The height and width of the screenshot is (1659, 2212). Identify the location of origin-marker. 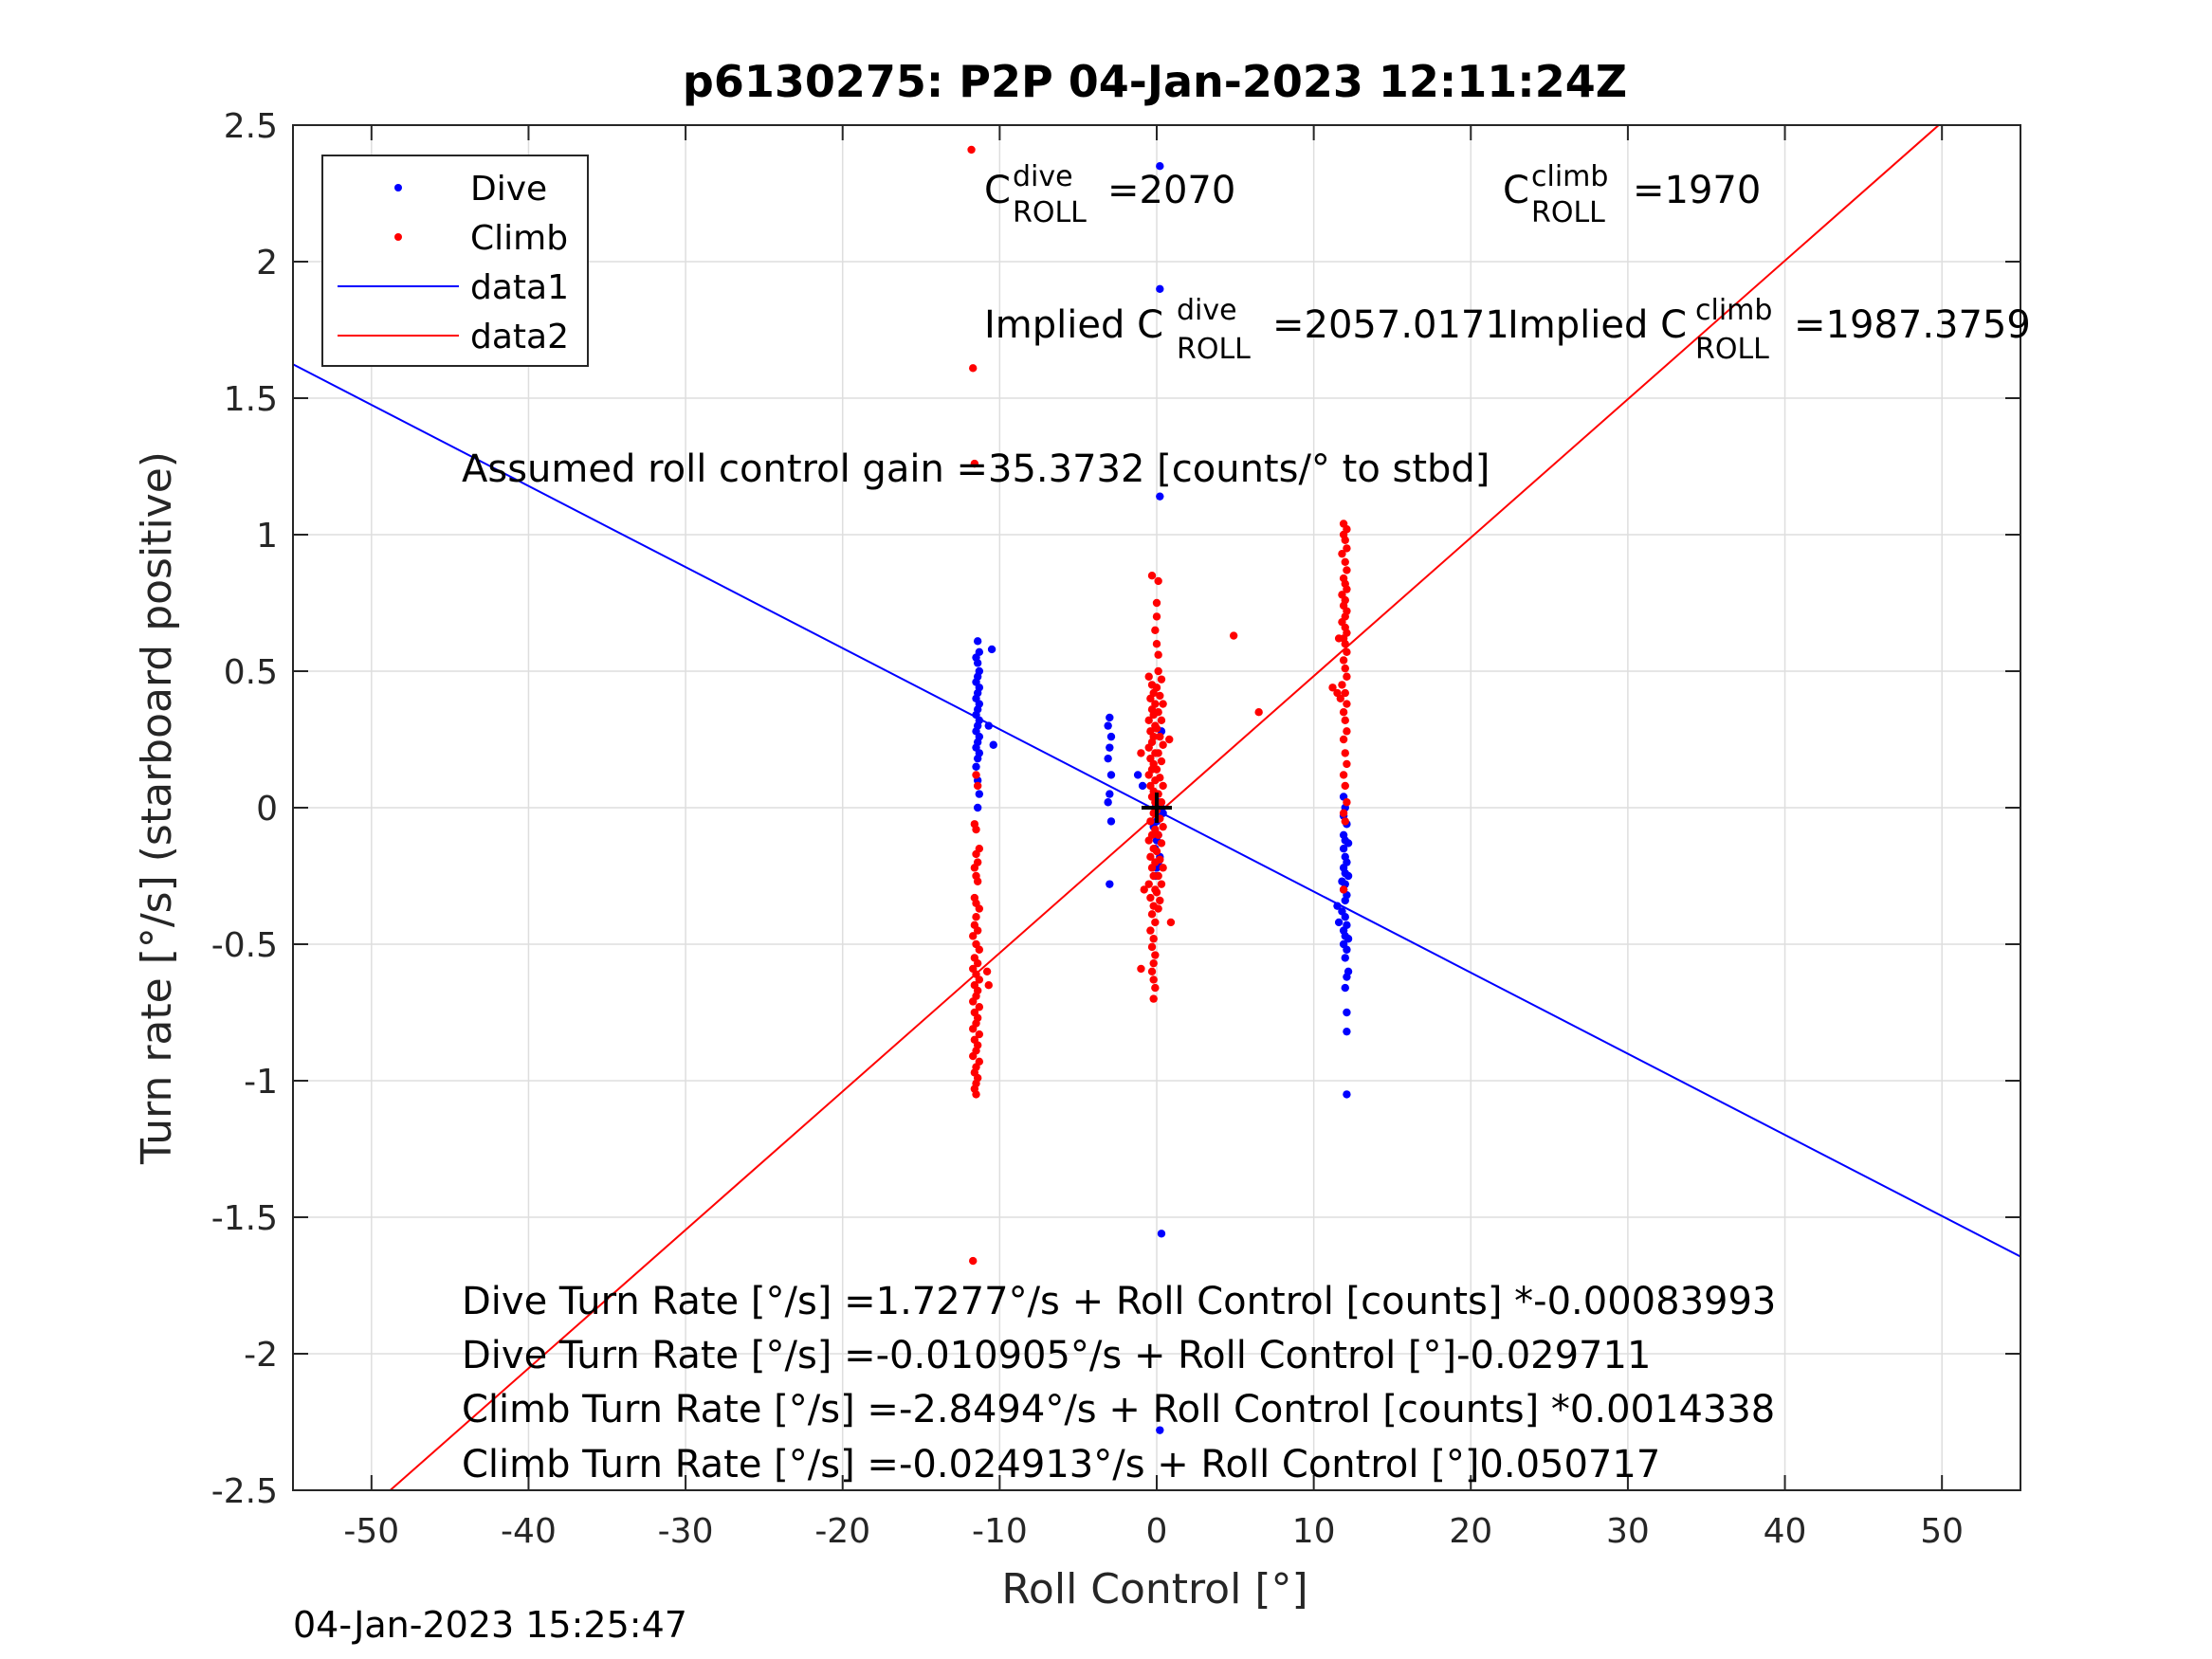
(1157, 808).